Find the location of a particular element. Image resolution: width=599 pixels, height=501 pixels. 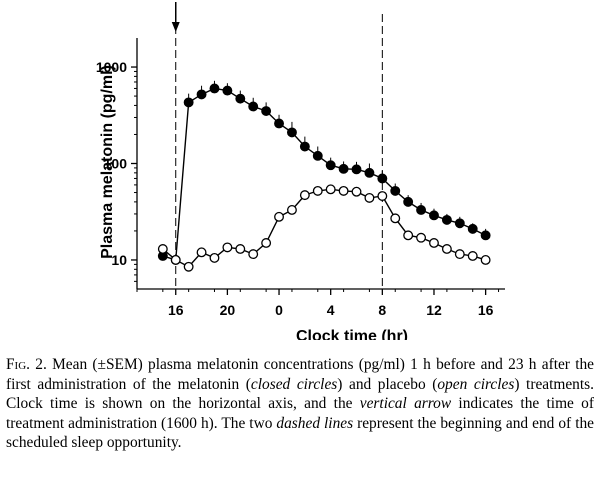

treatment-arrow-head is located at coordinates (175, 27).